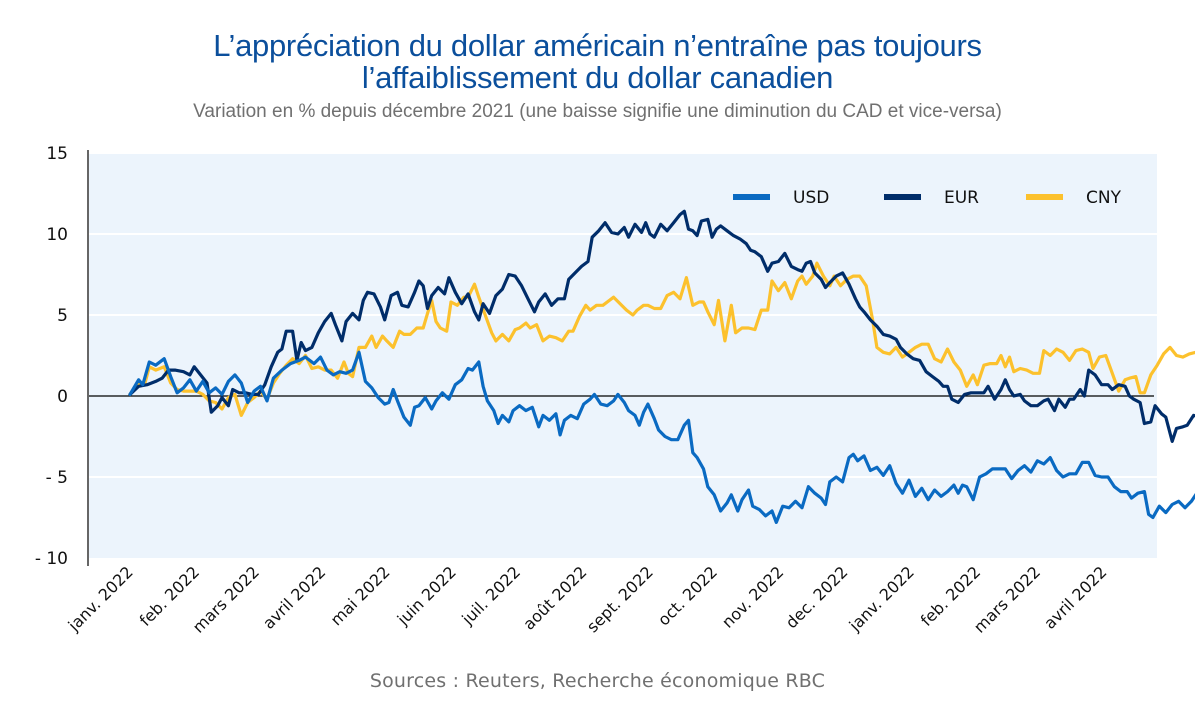 The height and width of the screenshot is (704, 1195). What do you see at coordinates (554, 597) in the screenshot?
I see `x-tick-label: août 2022` at bounding box center [554, 597].